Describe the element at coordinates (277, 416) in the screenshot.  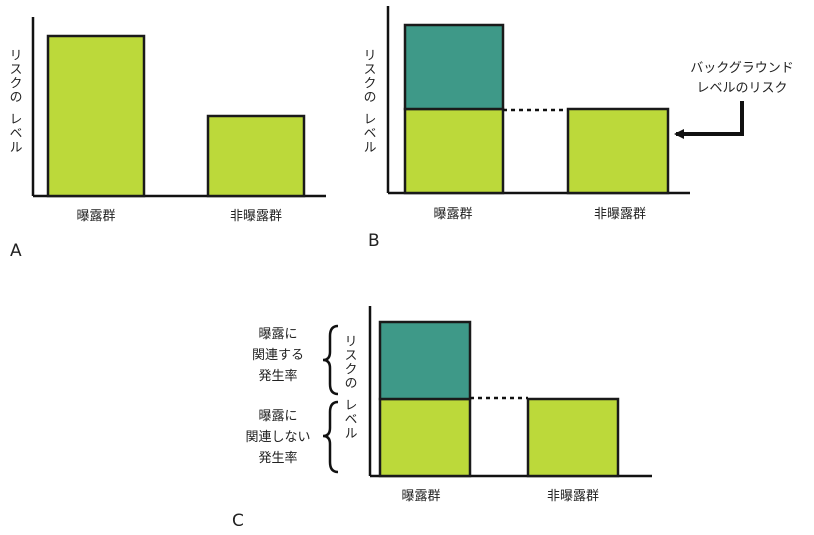
I see `panel-c-bottom-note-line1: 曝露に` at that location.